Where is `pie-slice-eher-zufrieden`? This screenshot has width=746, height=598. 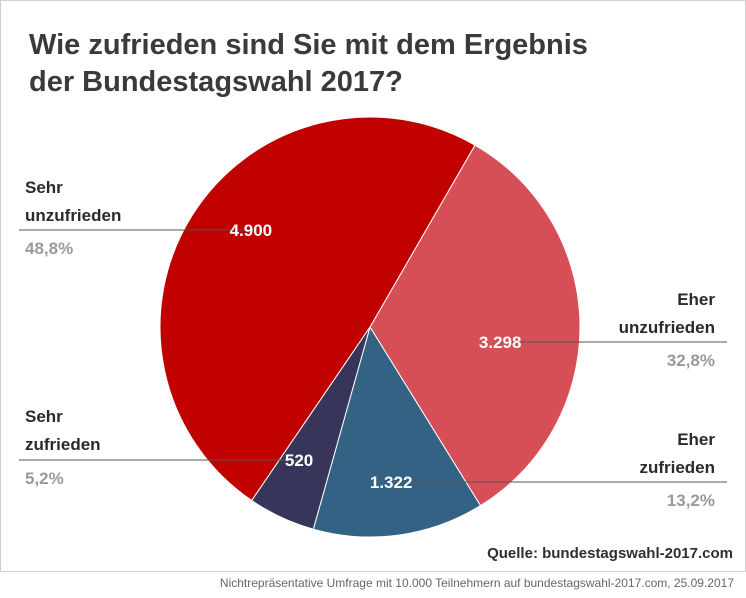 pie-slice-eher-zufrieden is located at coordinates (397, 431).